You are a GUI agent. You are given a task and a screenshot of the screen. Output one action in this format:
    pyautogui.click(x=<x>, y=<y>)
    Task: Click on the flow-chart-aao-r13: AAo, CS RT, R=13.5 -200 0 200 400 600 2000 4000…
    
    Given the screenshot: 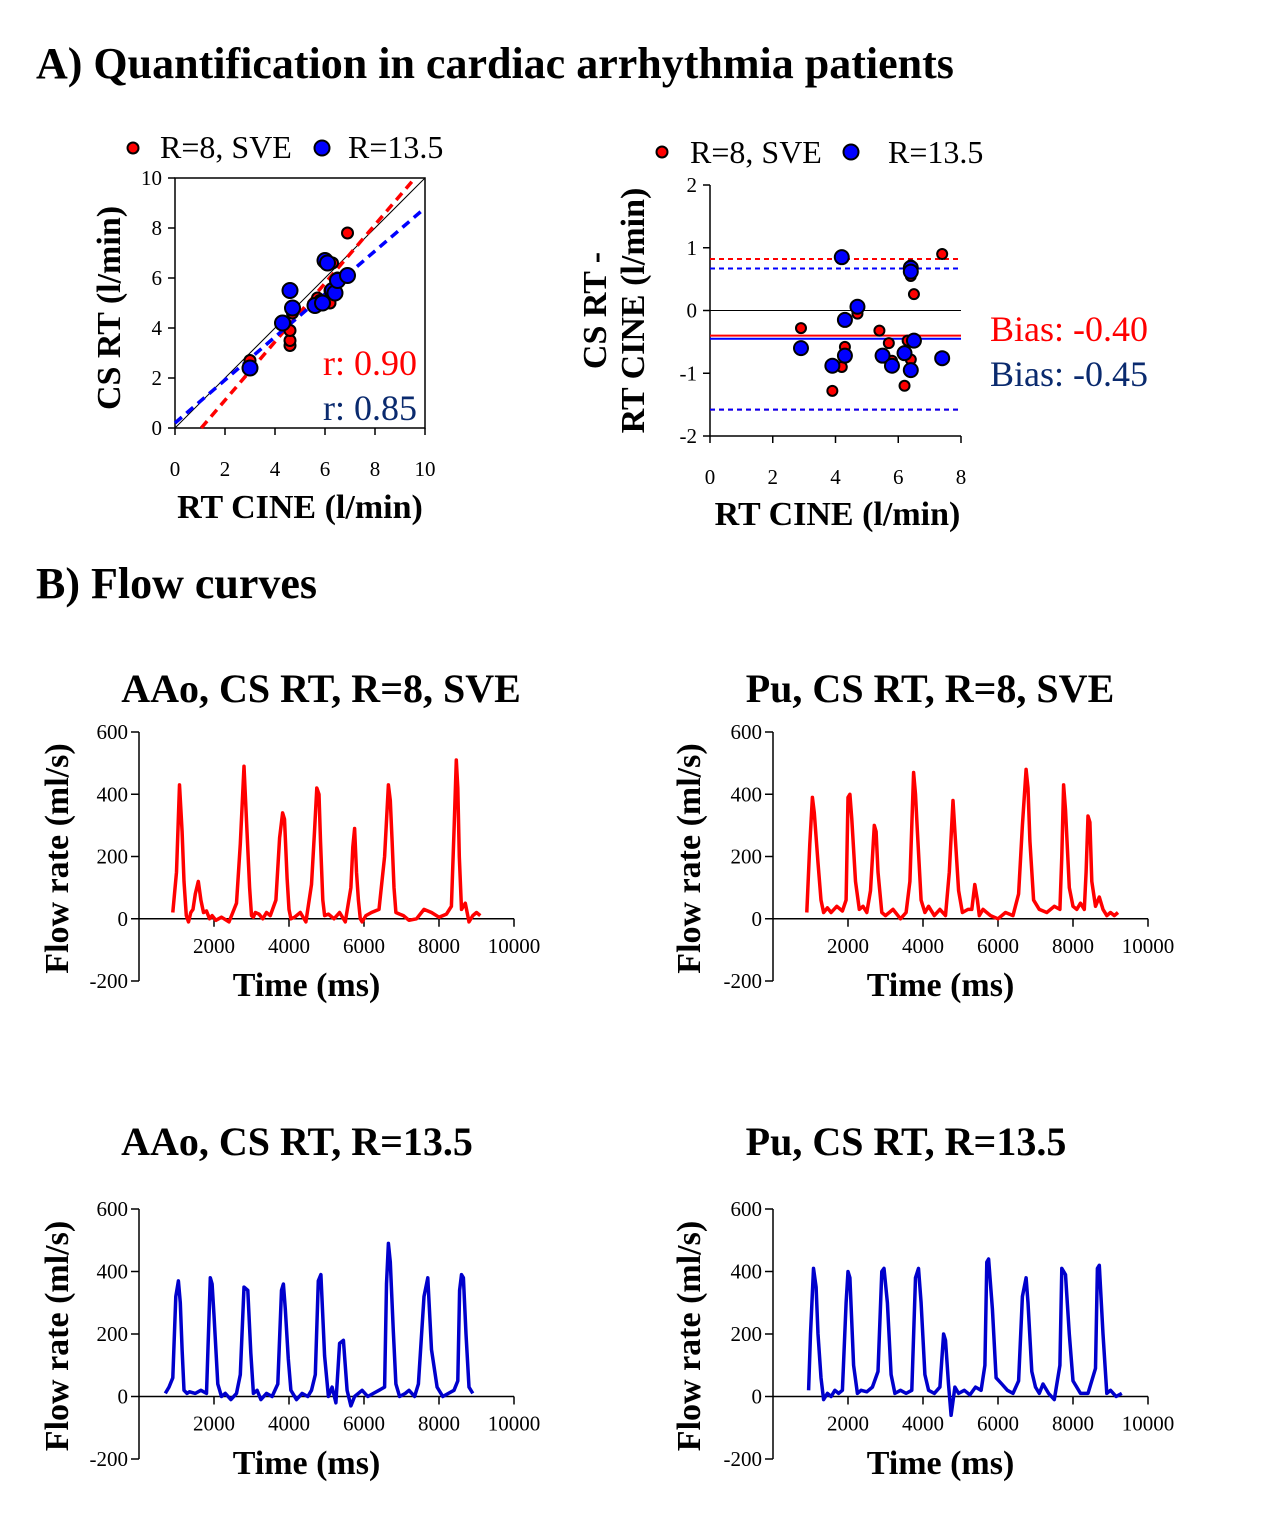 What is the action you would take?
    pyautogui.click(x=289, y=1300)
    